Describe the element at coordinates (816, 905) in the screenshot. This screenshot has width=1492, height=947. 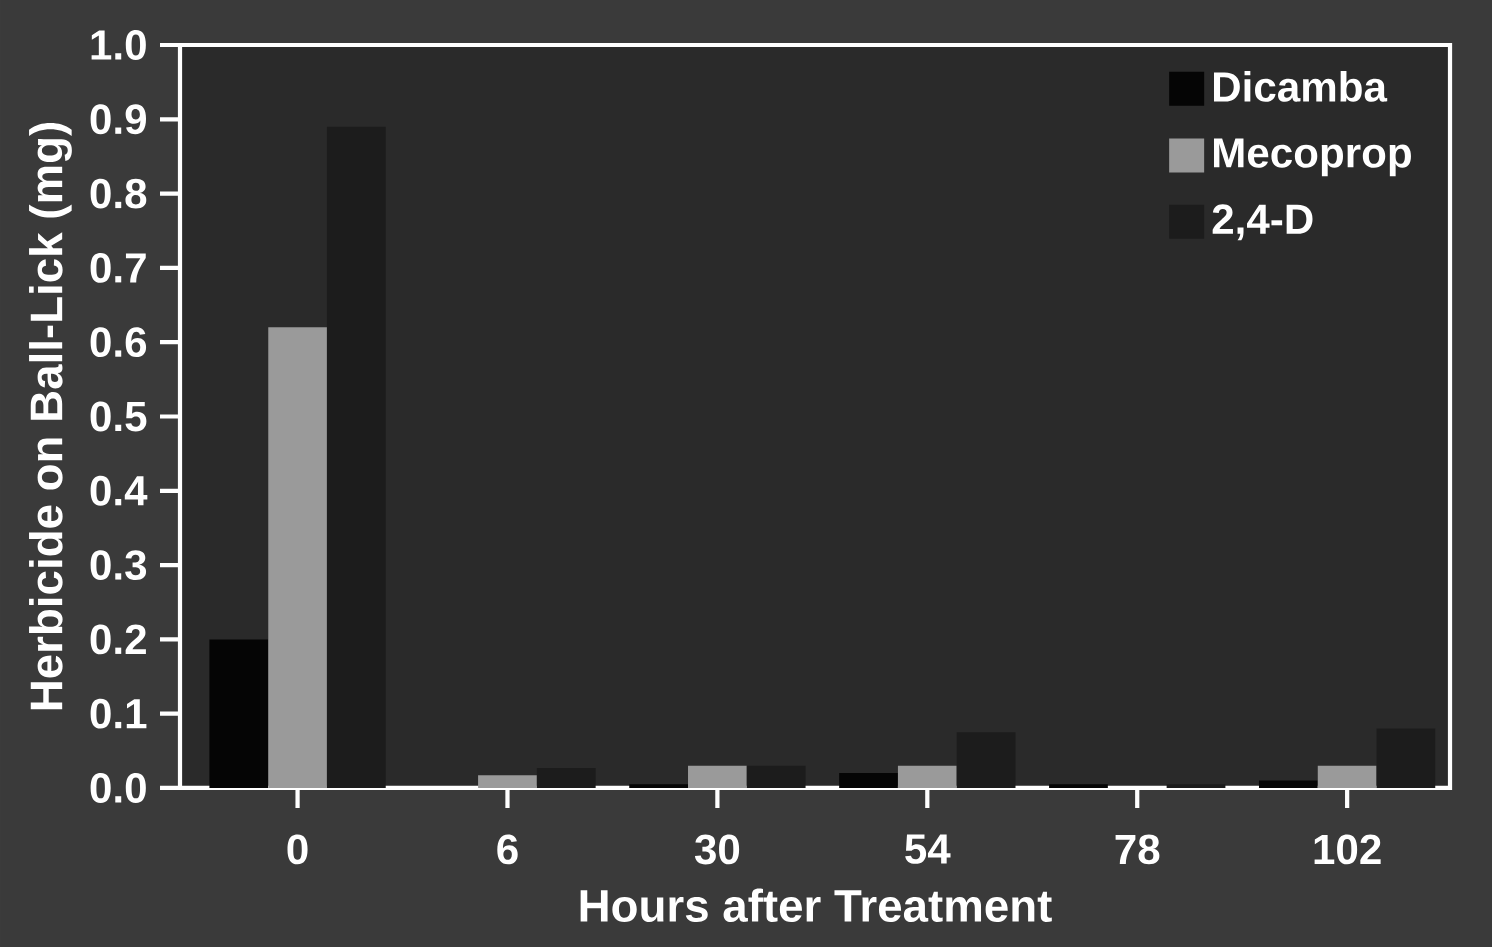
I see `x-axis-title: Hours after Treatment` at that location.